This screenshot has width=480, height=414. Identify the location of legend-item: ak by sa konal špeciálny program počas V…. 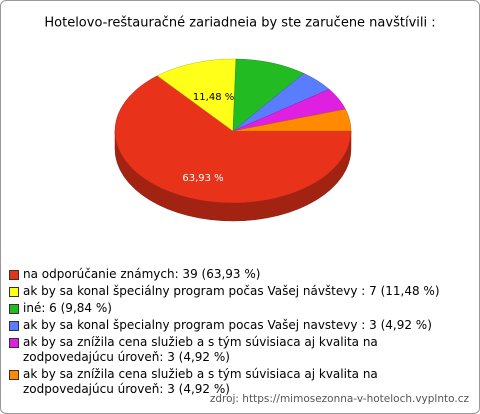
(240, 291).